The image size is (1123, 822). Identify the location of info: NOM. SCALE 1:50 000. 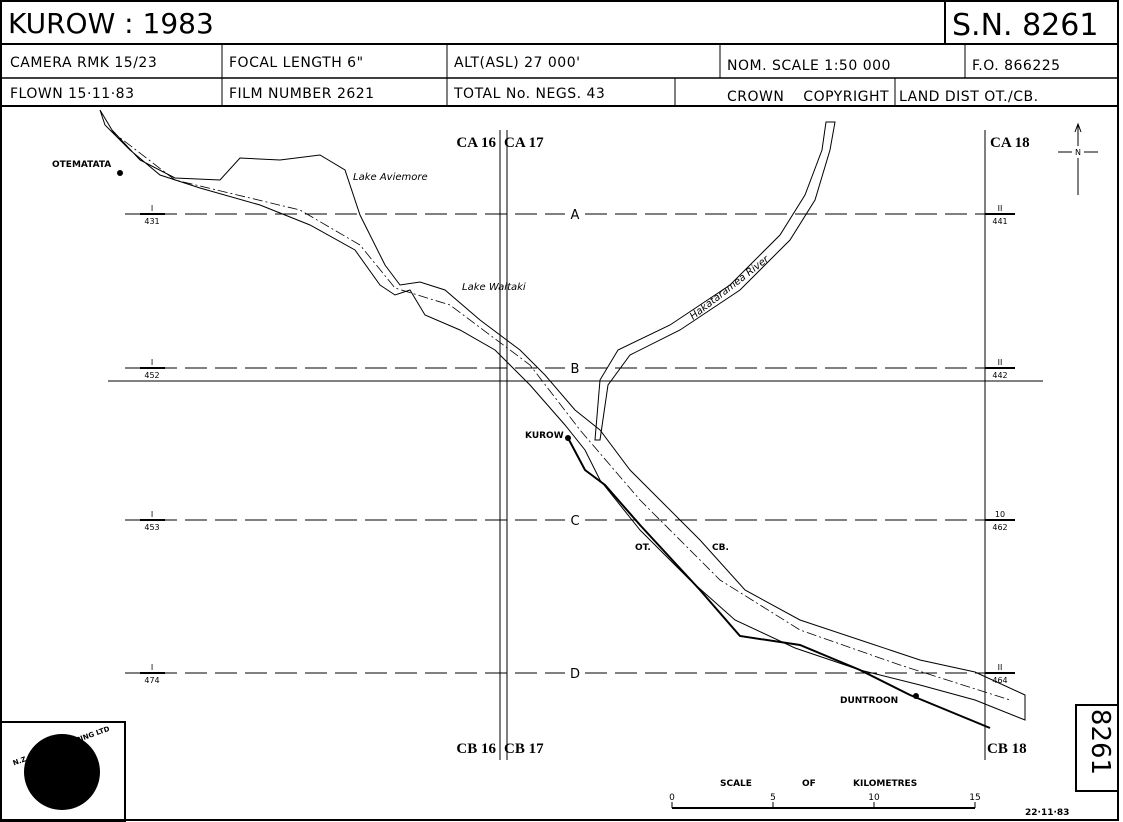
(809, 66).